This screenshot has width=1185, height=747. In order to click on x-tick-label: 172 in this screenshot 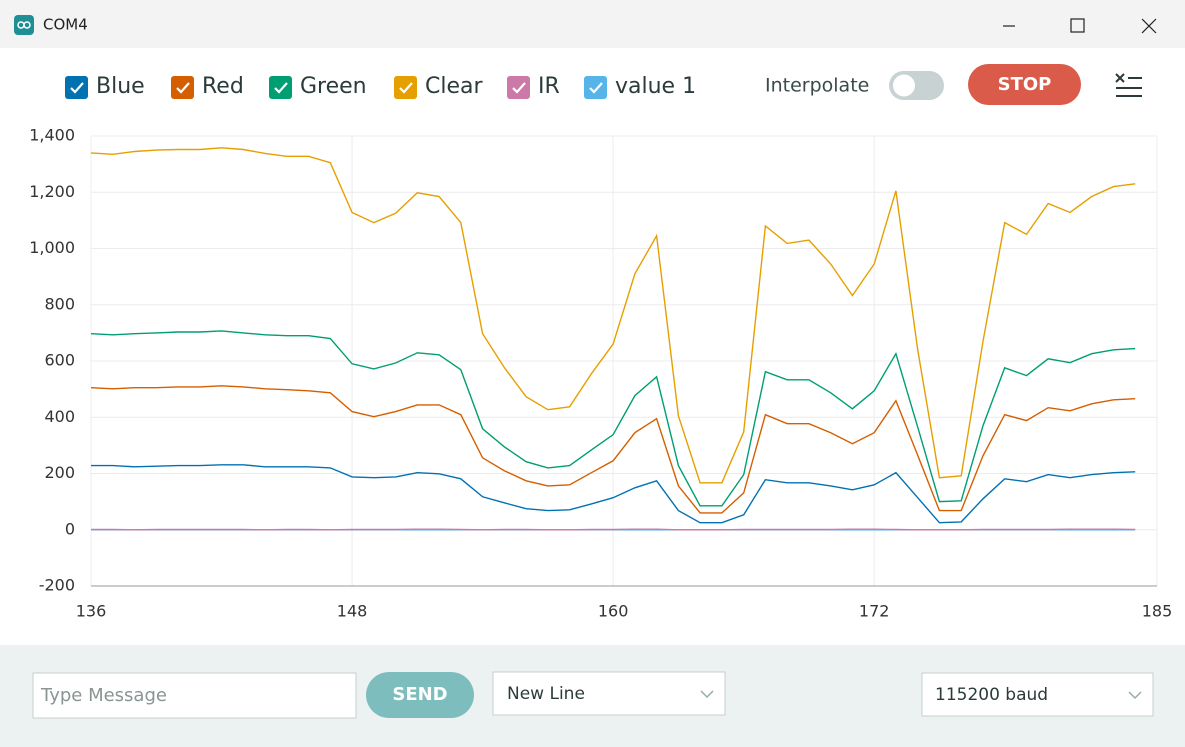, I will do `click(874, 611)`.